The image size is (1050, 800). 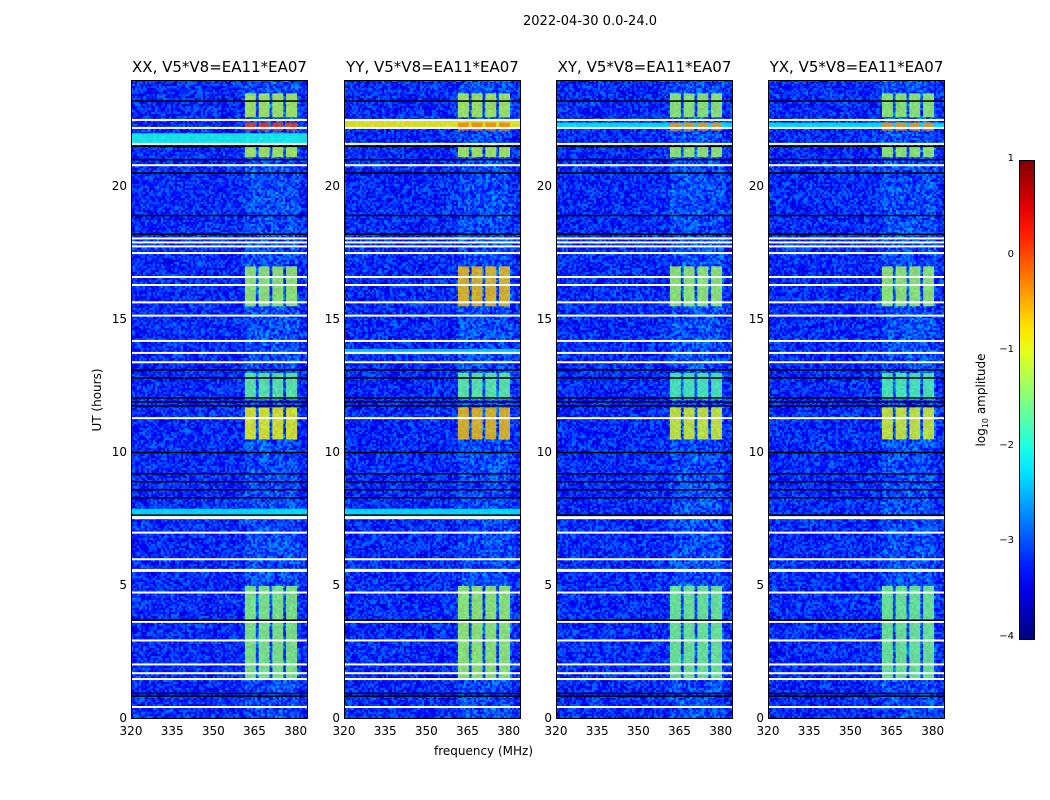 What do you see at coordinates (544, 451) in the screenshot?
I see `y-tick-label: 10` at bounding box center [544, 451].